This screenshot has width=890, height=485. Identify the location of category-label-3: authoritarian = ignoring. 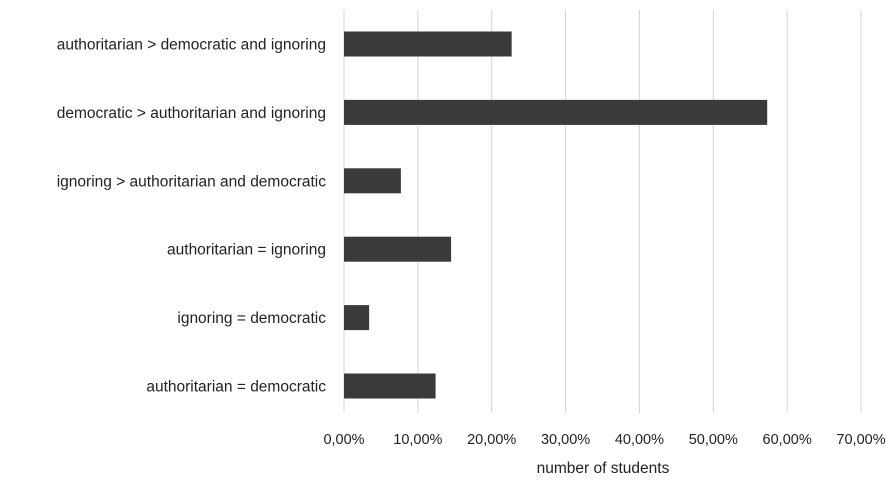
(246, 250).